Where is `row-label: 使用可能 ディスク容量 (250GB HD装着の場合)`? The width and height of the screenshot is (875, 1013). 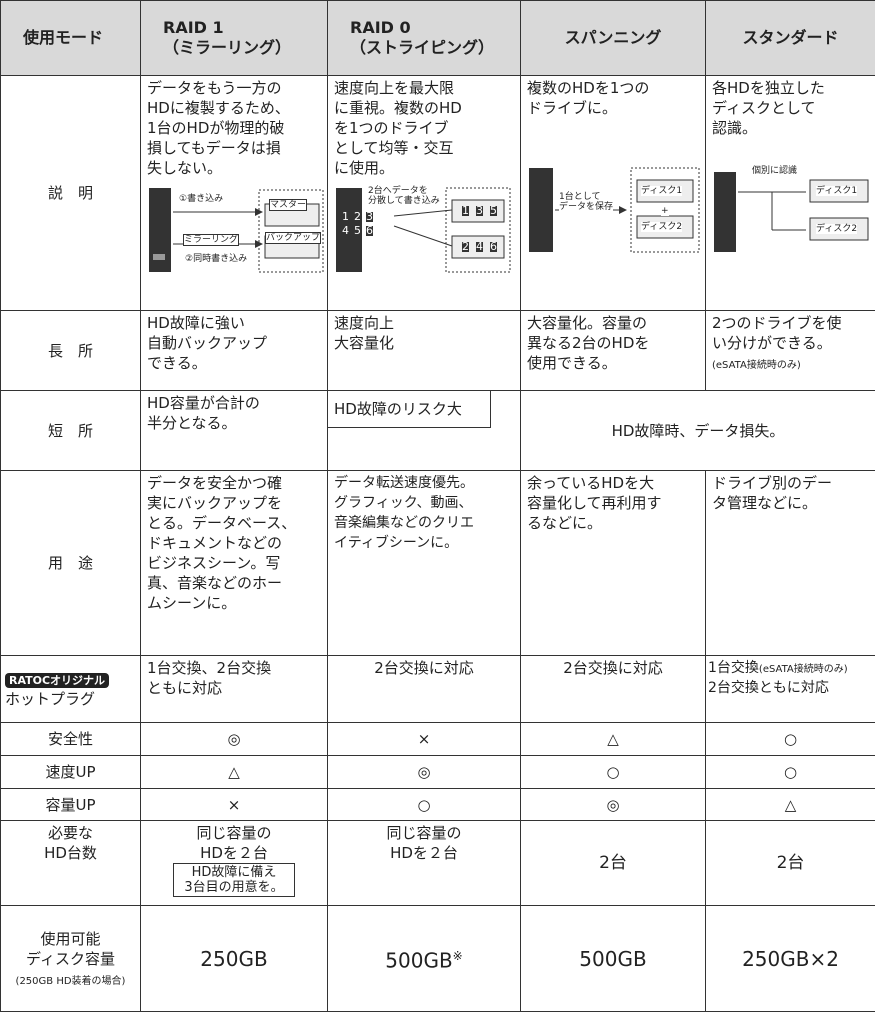 row-label: 使用可能 ディスク容量 (250GB HD装着の場合) is located at coordinates (70, 958).